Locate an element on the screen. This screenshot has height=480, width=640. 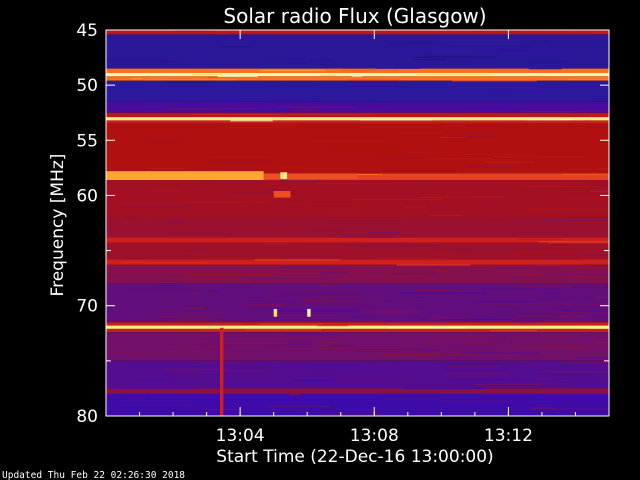
x-tick-label-0: 13:04 is located at coordinates (240, 436).